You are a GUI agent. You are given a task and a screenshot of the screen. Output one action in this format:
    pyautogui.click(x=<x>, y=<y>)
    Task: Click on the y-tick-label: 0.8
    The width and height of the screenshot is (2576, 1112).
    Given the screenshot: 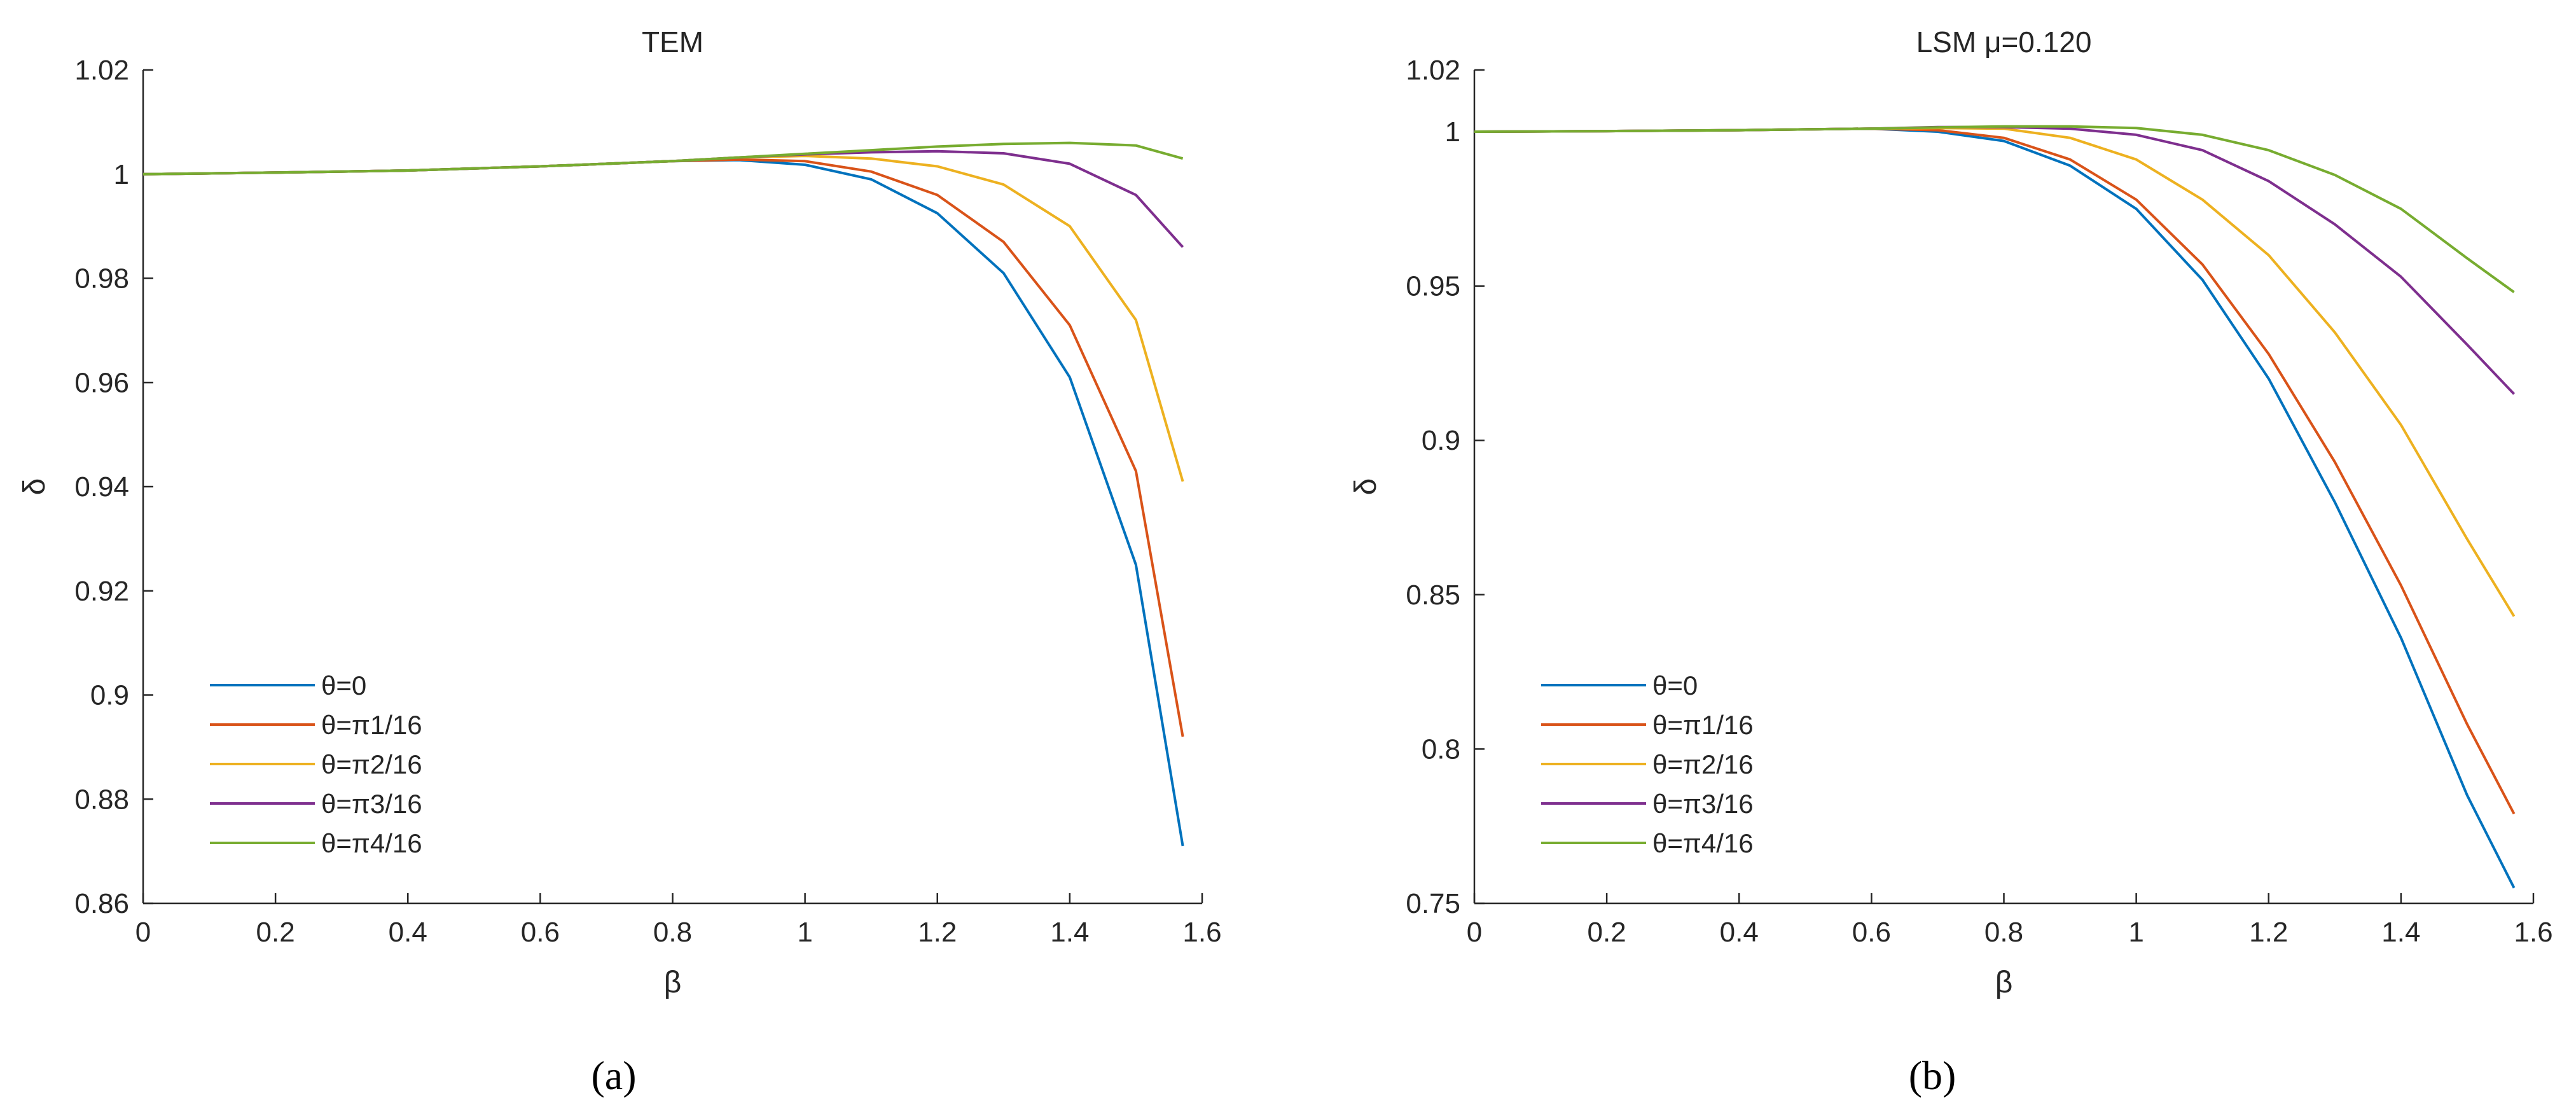 What is the action you would take?
    pyautogui.click(x=1441, y=749)
    